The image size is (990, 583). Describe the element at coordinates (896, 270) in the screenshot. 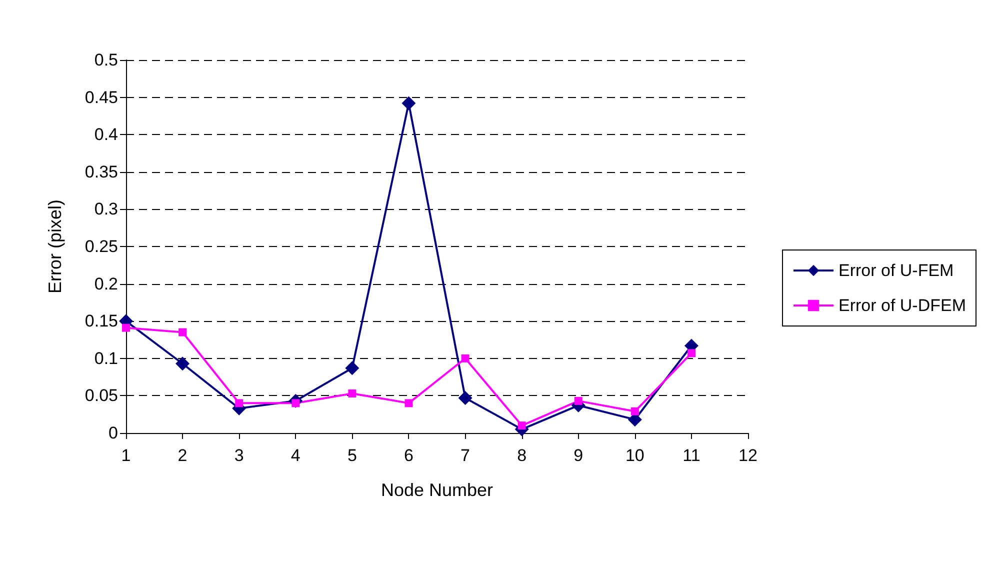

I see `legend-label: Error of U-FEM` at that location.